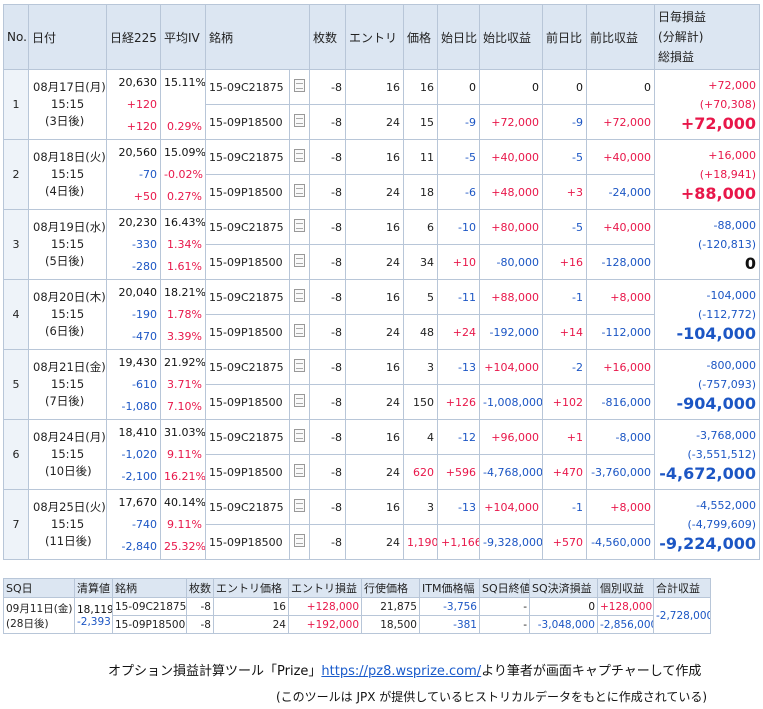 This screenshot has width=763, height=709. I want to click on current-price: 15, so click(421, 122).